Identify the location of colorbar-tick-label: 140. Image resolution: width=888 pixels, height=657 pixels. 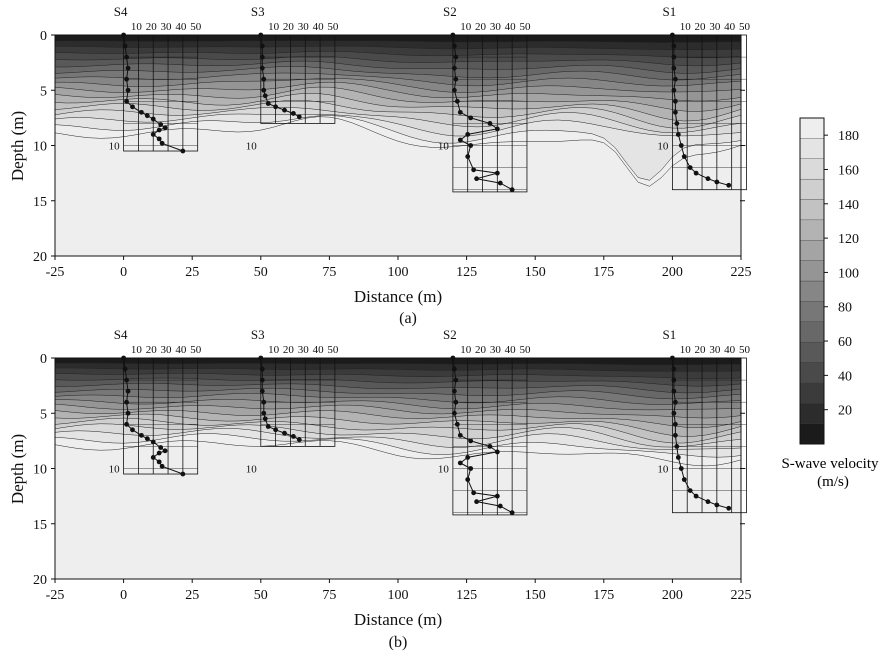
(848, 205).